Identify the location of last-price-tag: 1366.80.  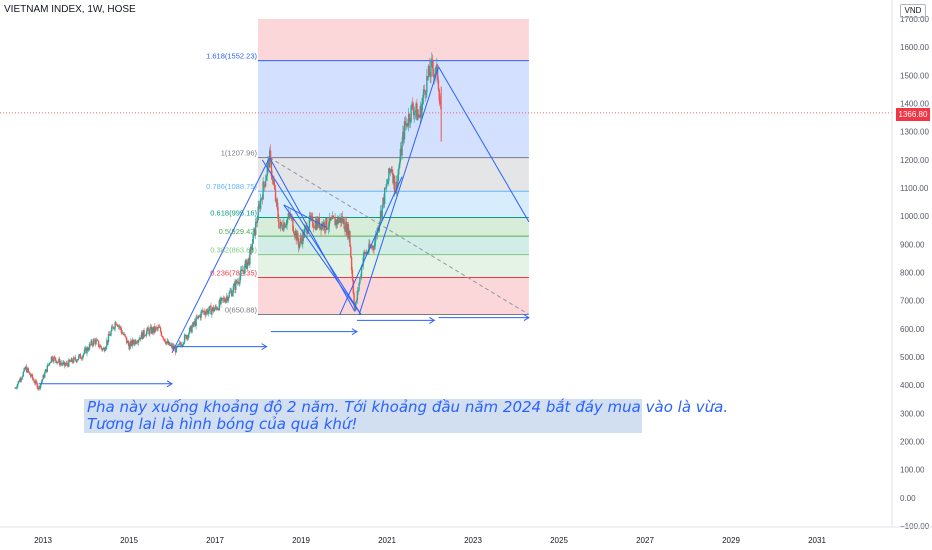
(913, 114).